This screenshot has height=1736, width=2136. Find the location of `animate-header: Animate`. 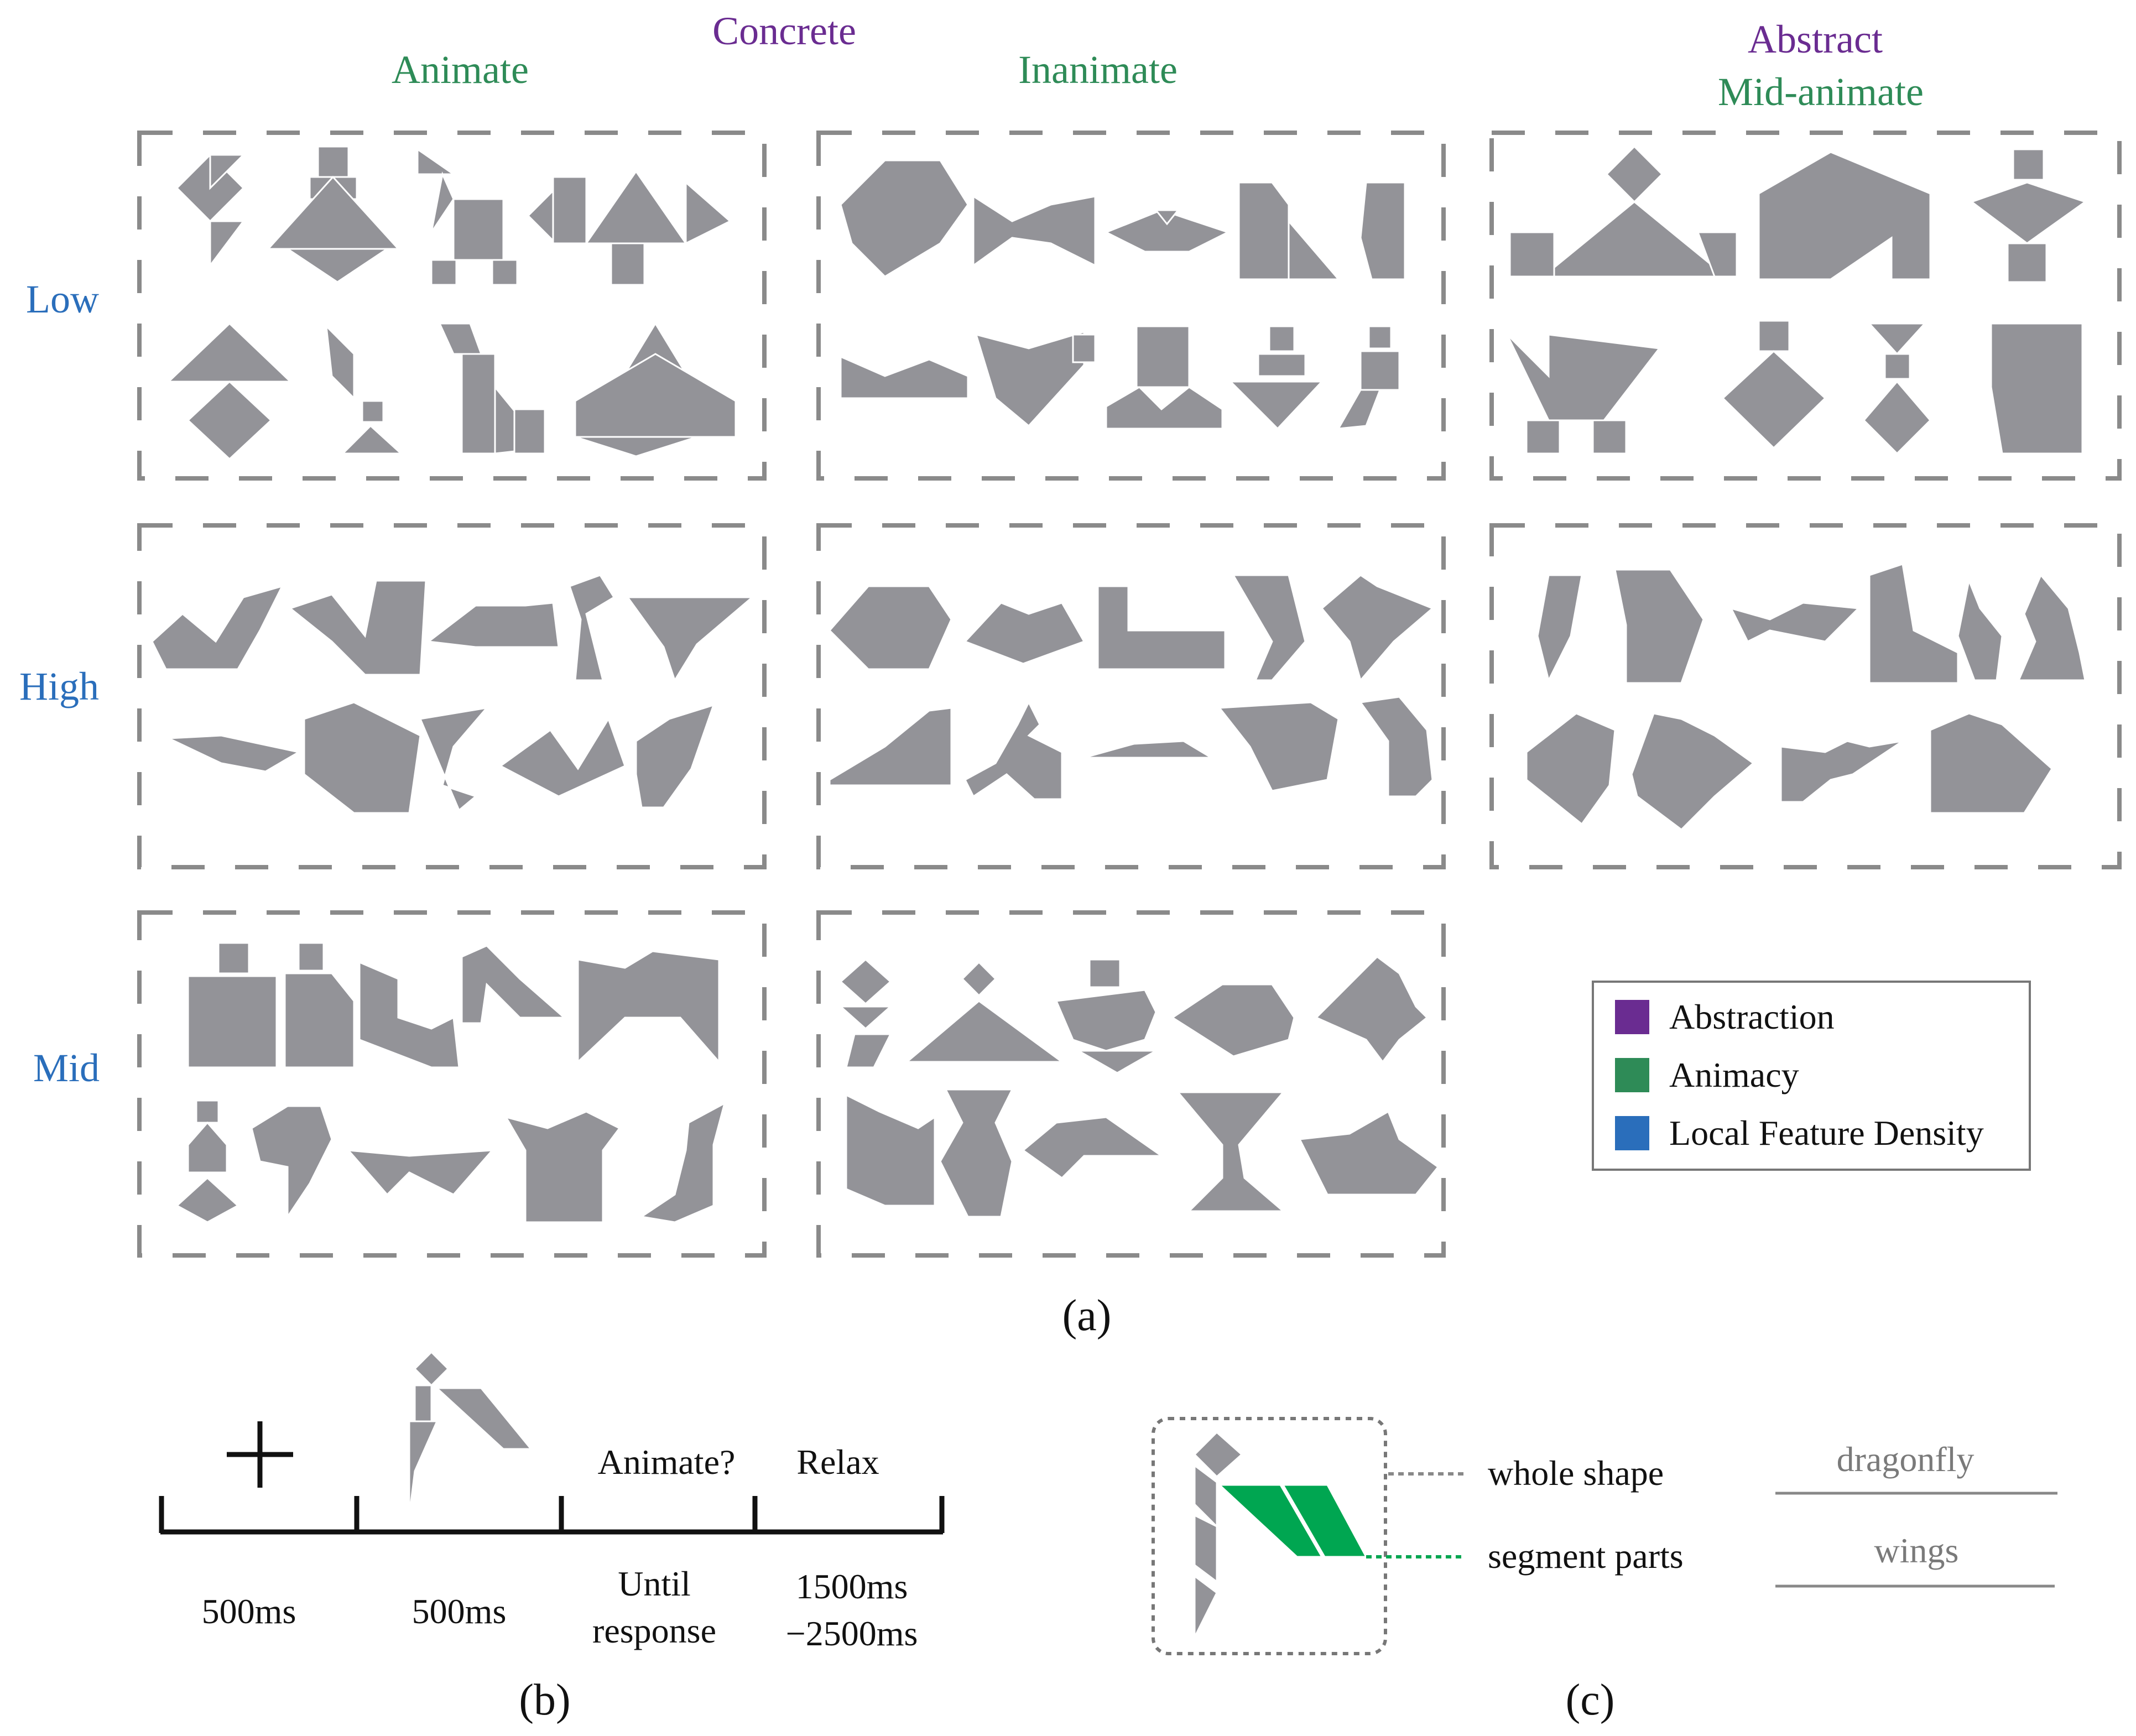

animate-header: Animate is located at coordinates (460, 70).